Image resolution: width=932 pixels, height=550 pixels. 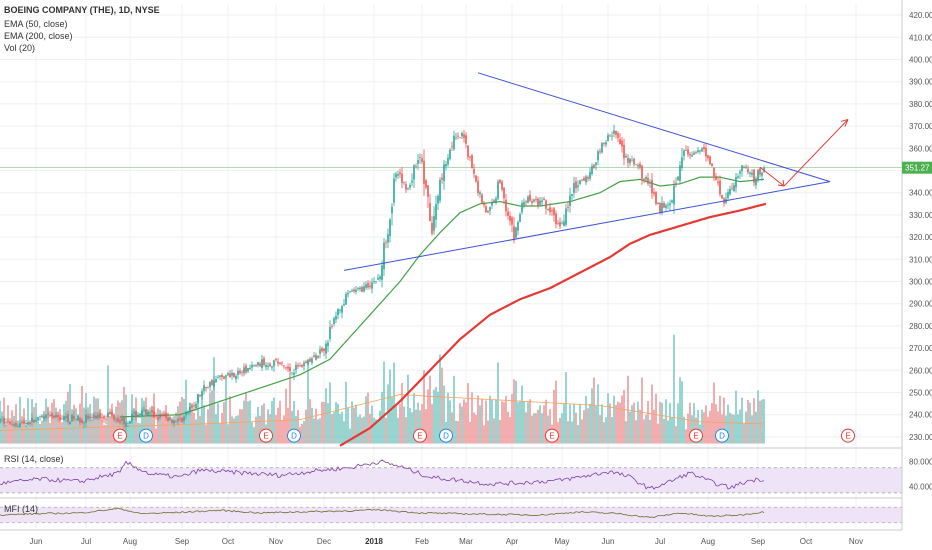 What do you see at coordinates (419, 436) in the screenshot?
I see `earnings-label: E` at bounding box center [419, 436].